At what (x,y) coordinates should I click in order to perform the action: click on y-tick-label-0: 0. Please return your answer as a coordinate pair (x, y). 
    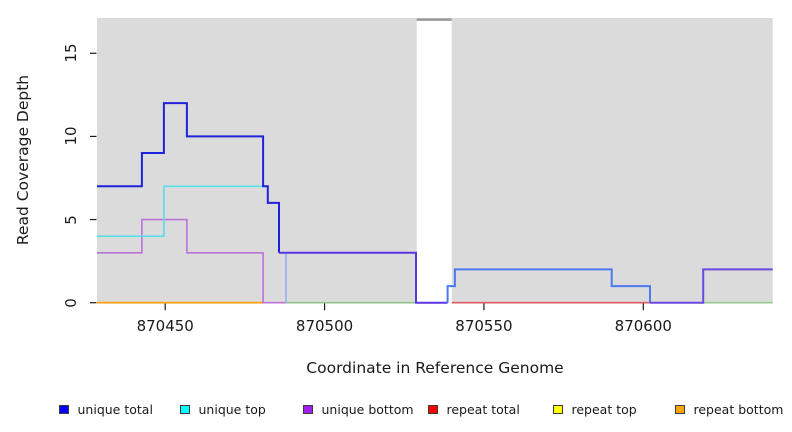
    Looking at the image, I should click on (71, 302).